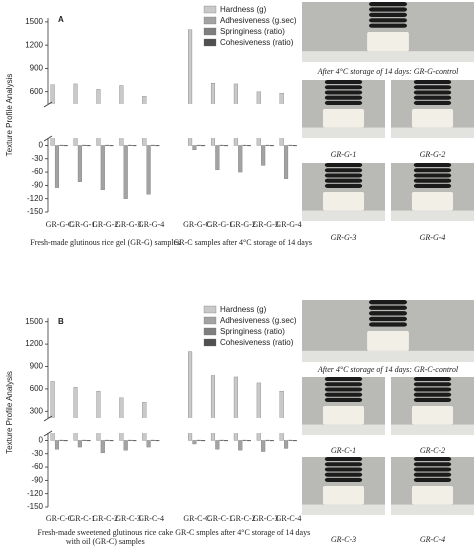 The width and height of the screenshot is (476, 550). What do you see at coordinates (257, 342) in the screenshot?
I see `legend-label: Cohesiveness (ratio)` at bounding box center [257, 342].